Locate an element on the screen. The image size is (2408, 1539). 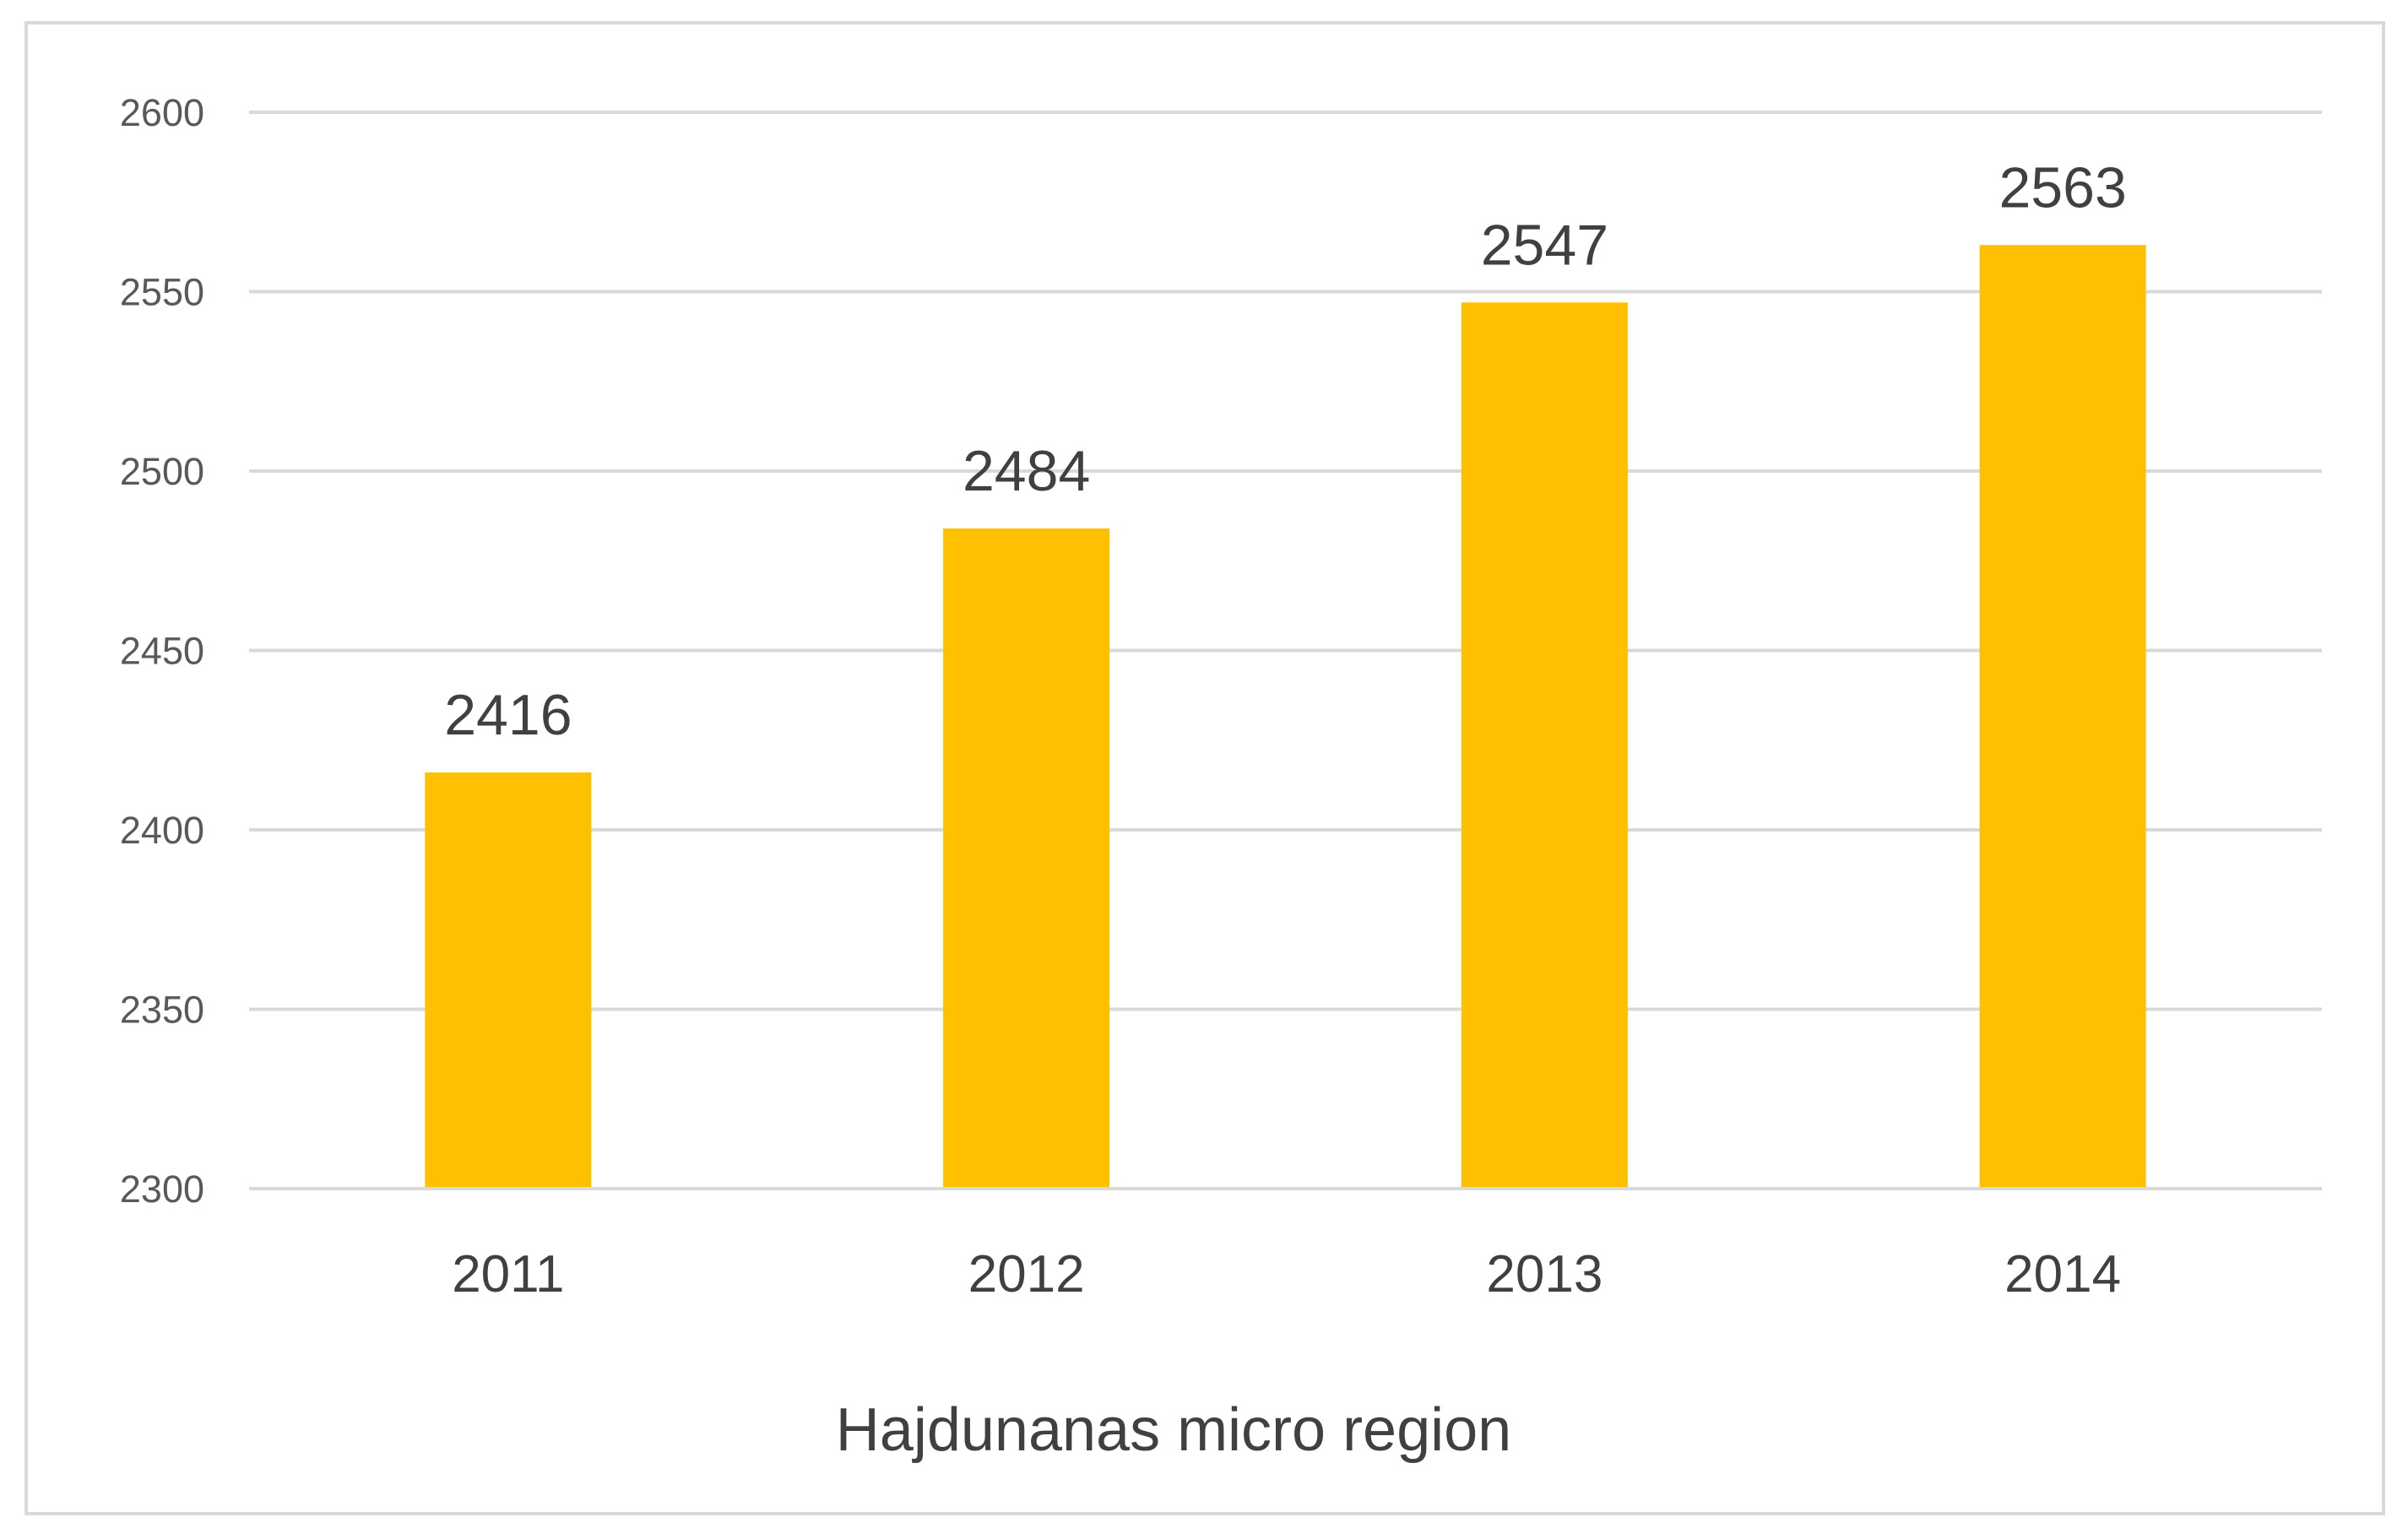
y-tick-label-2400: 2400 is located at coordinates (162, 830).